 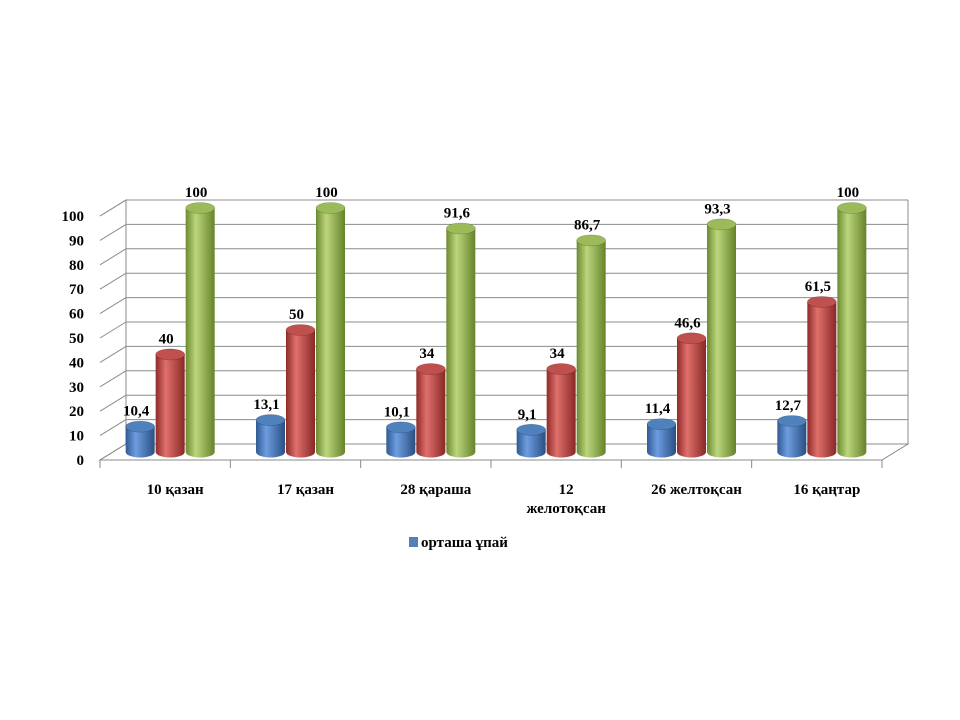 What do you see at coordinates (76, 241) in the screenshot?
I see `y-tick-label: 90` at bounding box center [76, 241].